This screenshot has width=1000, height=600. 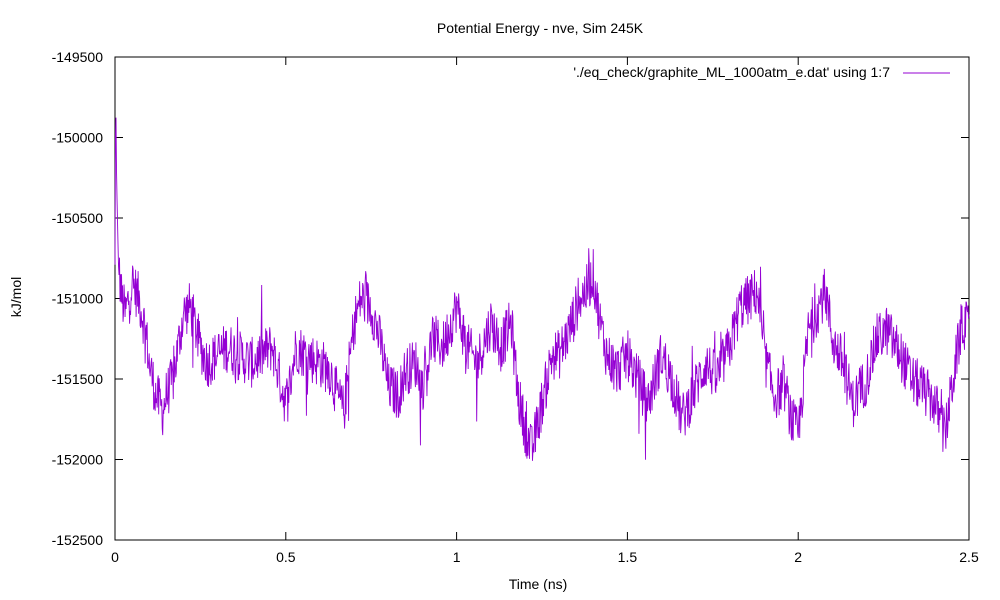 What do you see at coordinates (78, 540) in the screenshot?
I see `y-tick-label: -152500` at bounding box center [78, 540].